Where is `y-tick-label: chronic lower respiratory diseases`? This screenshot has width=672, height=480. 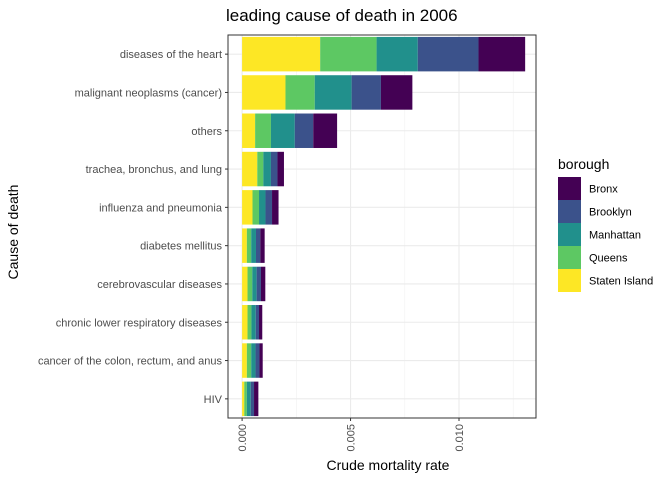 y-tick-label: chronic lower respiratory diseases is located at coordinates (139, 323).